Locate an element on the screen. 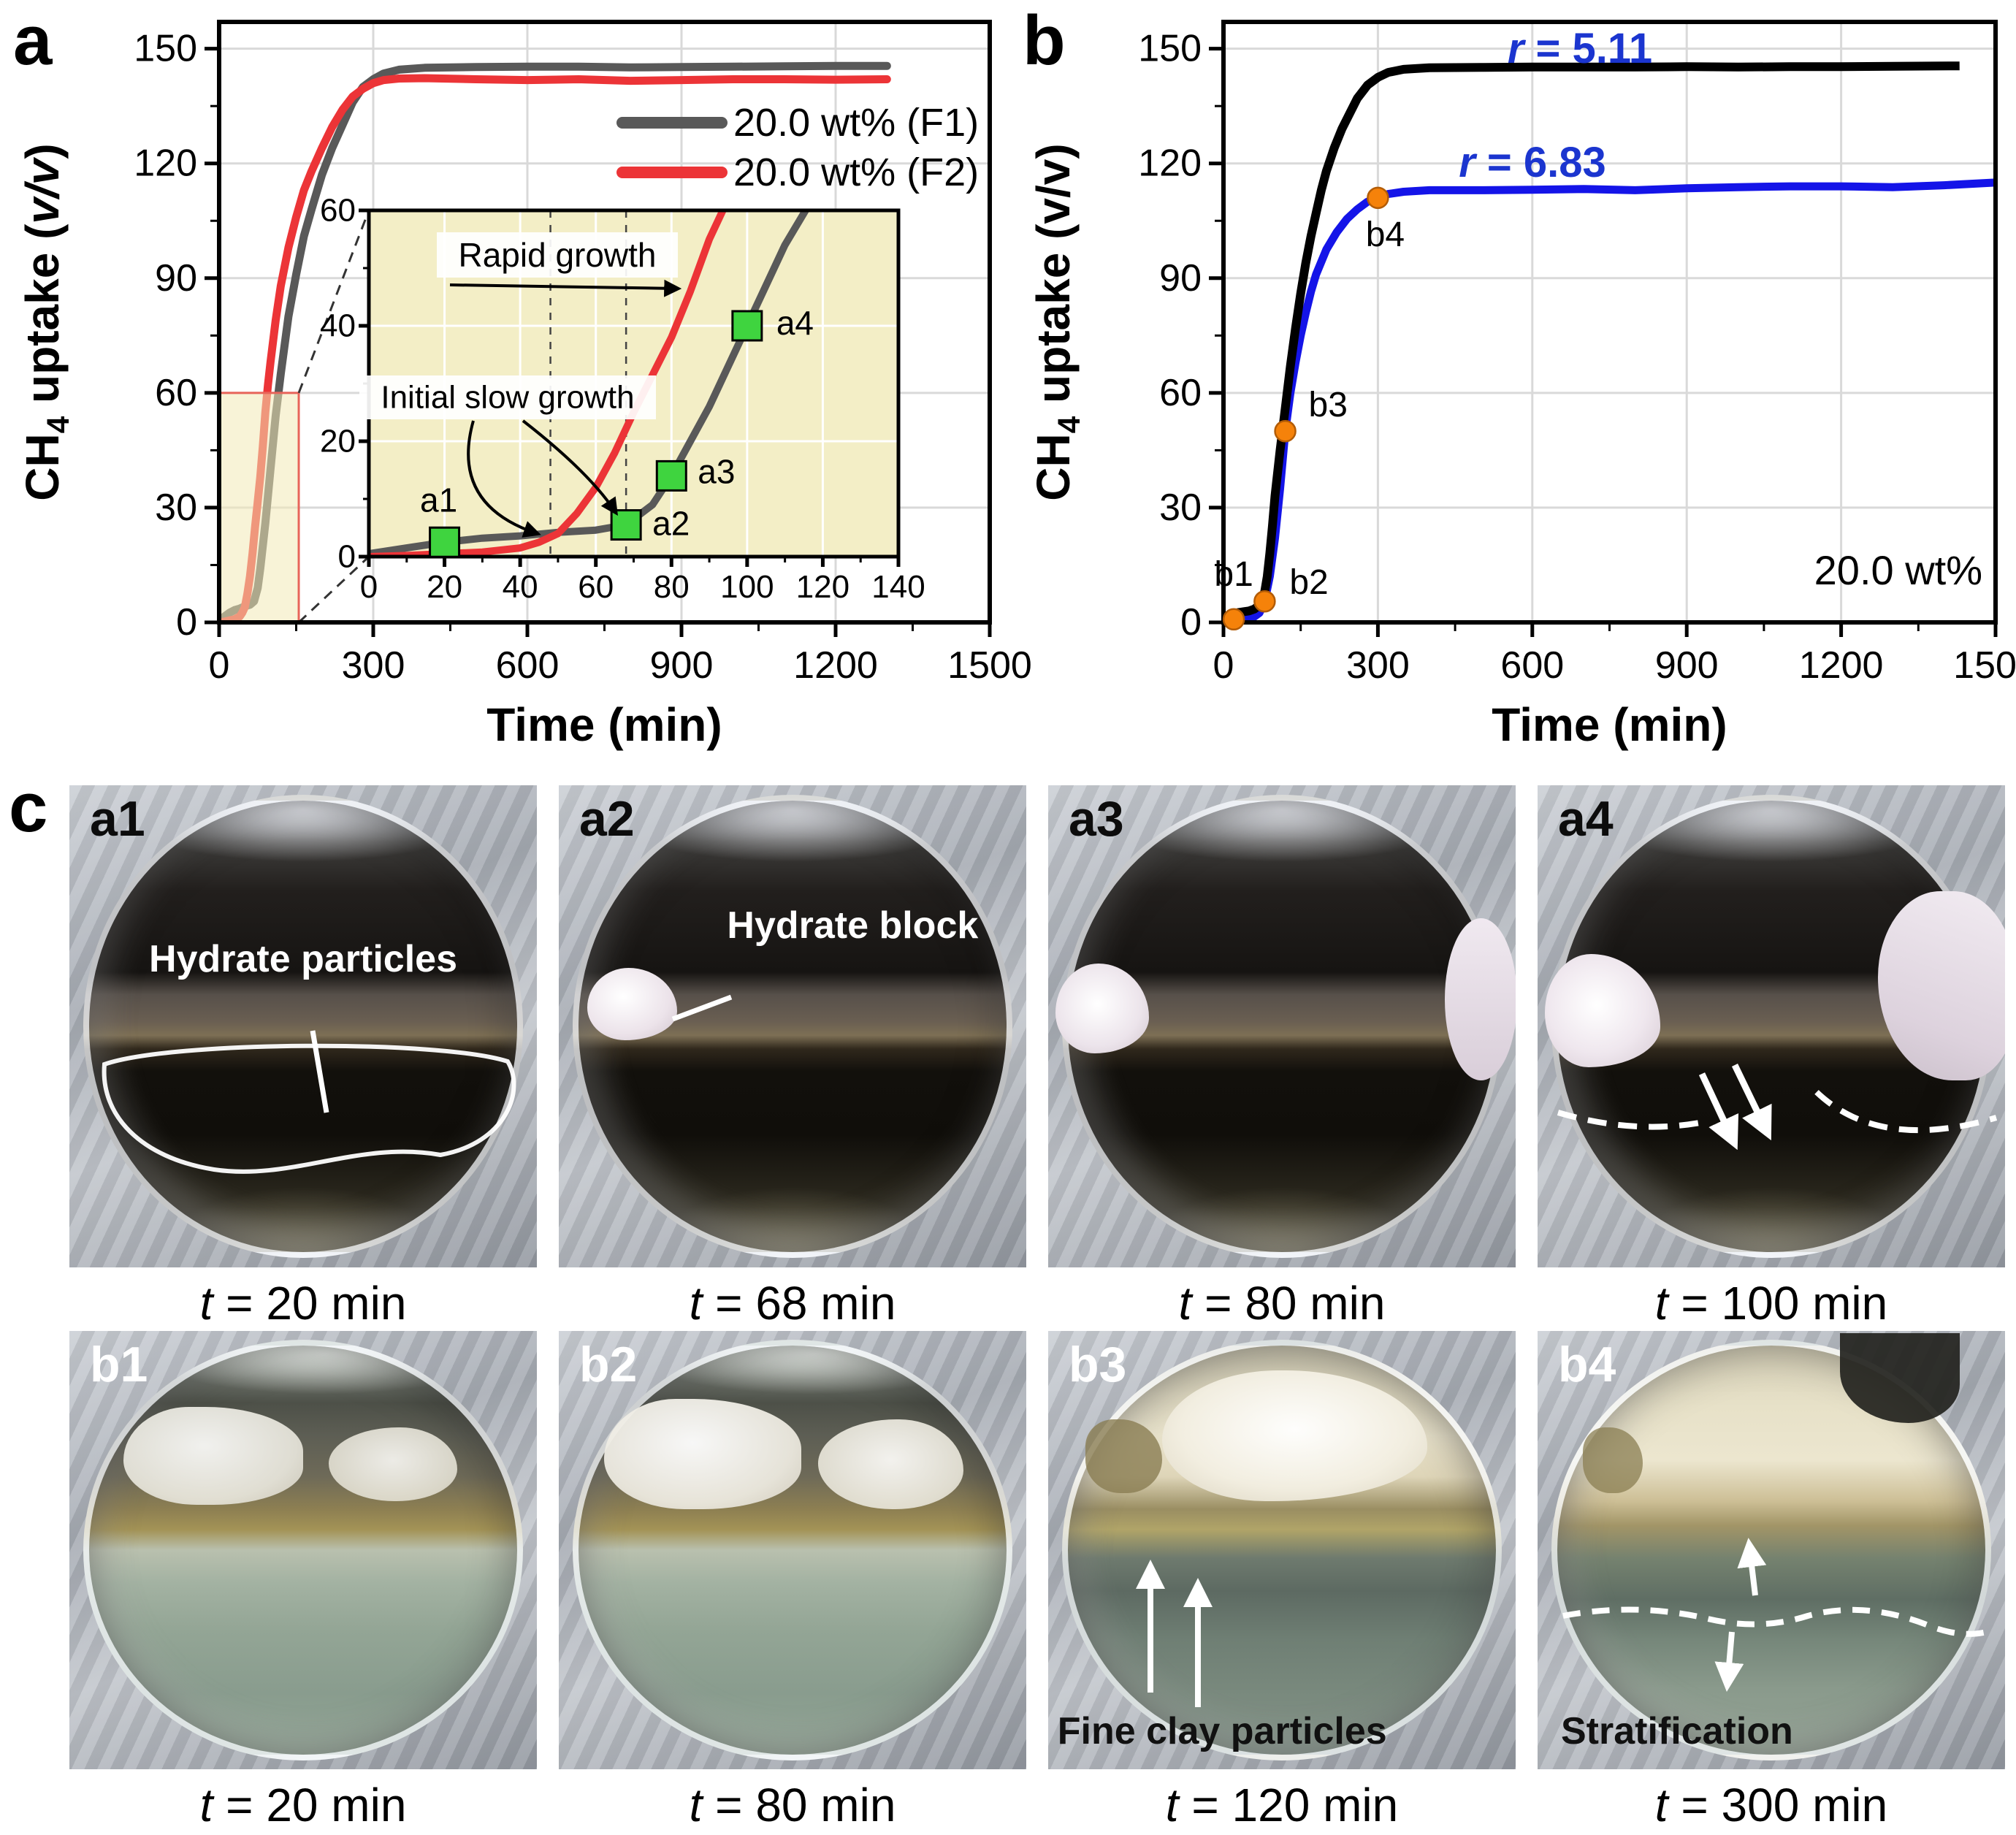  photo-b3-overlay is located at coordinates (1174, 1634).